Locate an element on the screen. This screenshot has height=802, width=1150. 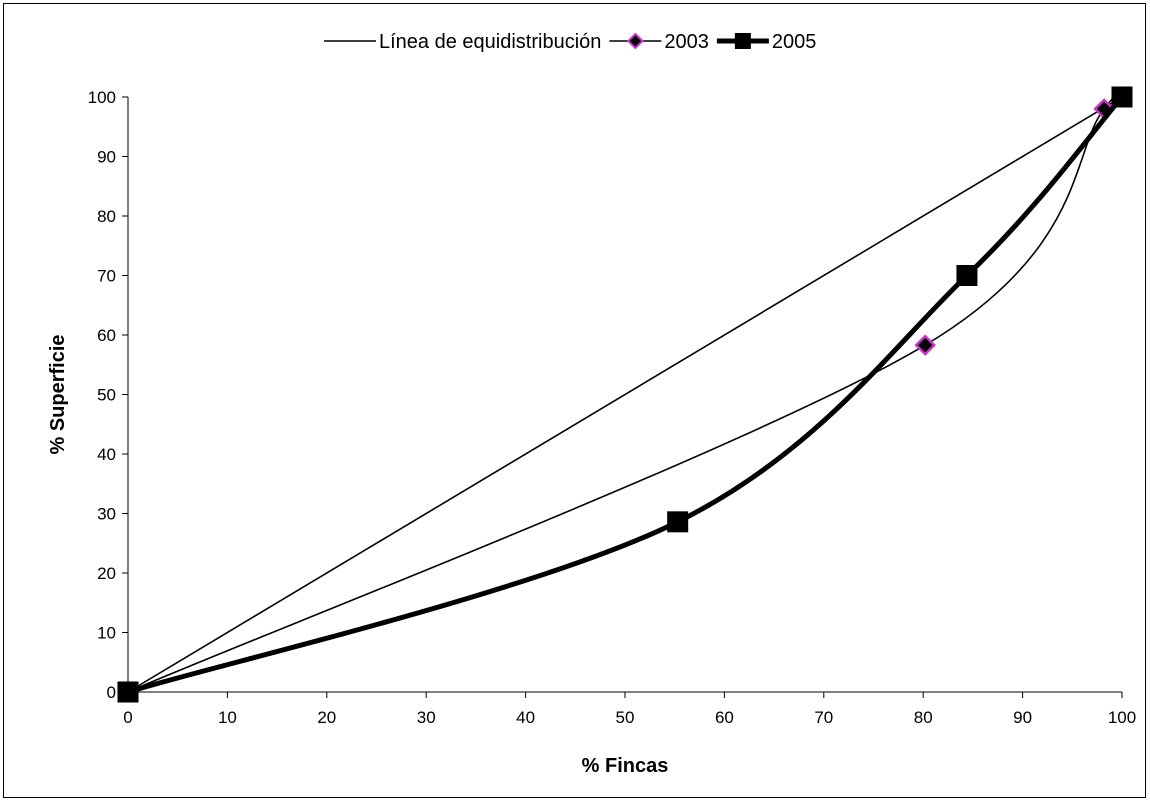
x-tick-label: 10 is located at coordinates (227, 717).